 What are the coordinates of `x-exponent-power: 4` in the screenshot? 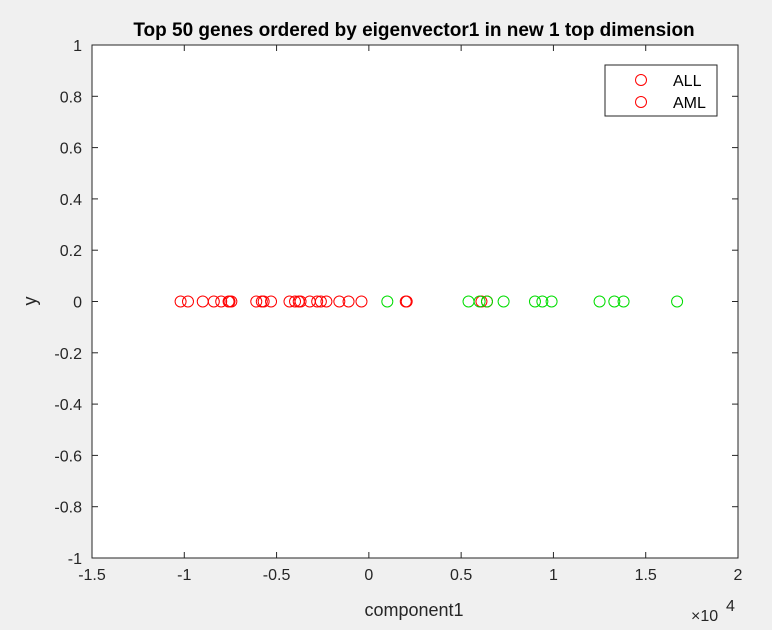 It's located at (730, 606).